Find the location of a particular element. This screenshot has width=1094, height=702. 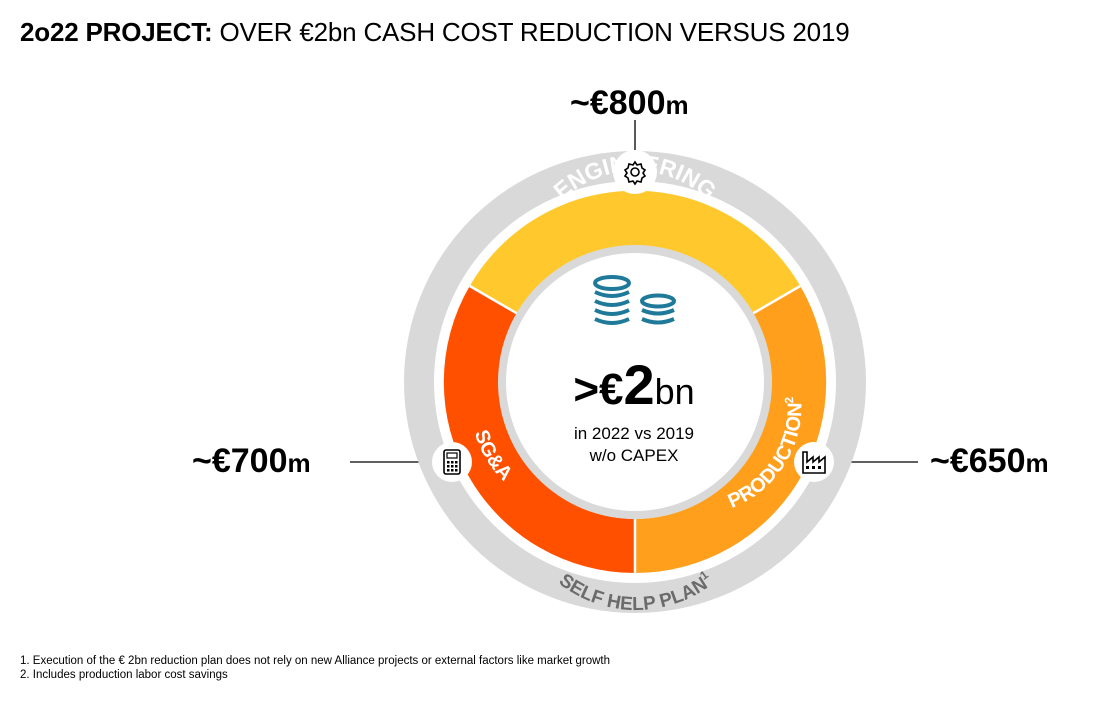

segment-production is located at coordinates (731, 430).